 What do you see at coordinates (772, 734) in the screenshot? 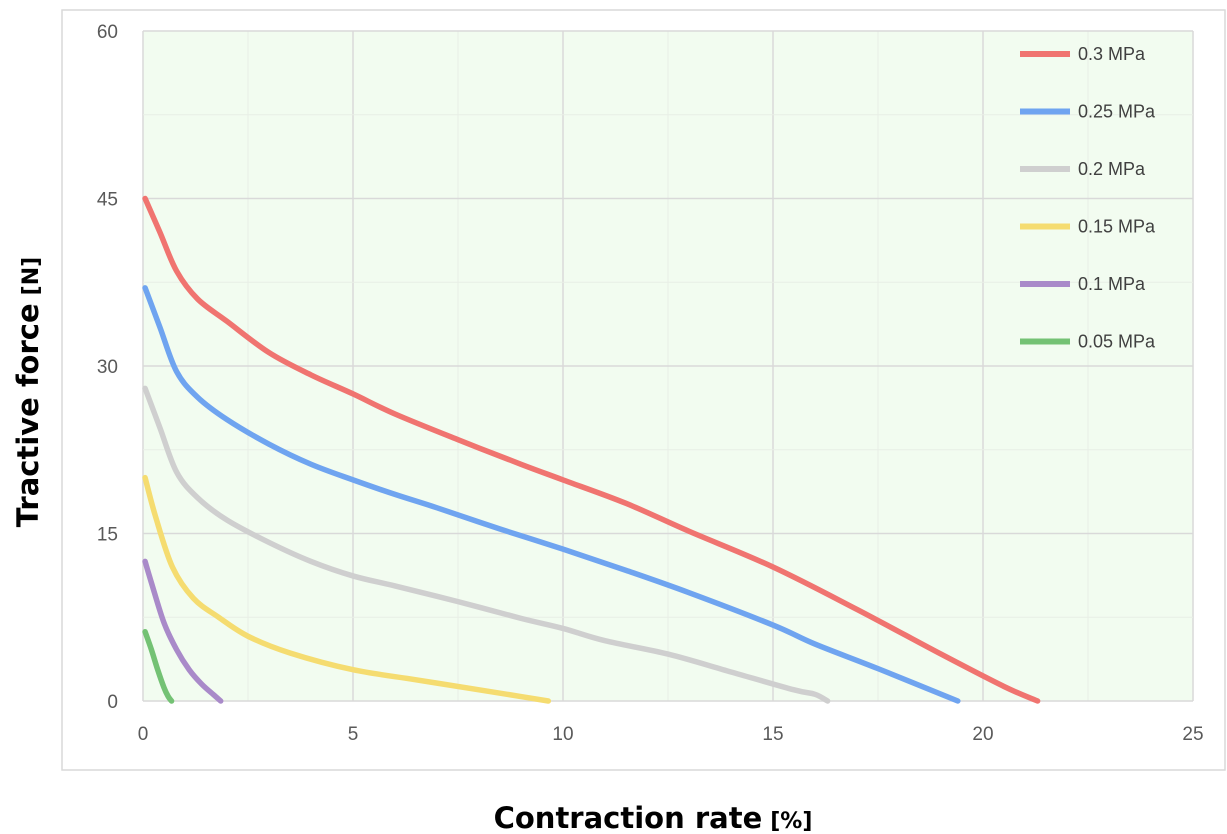
I see `x-tick-label: 15` at bounding box center [772, 734].